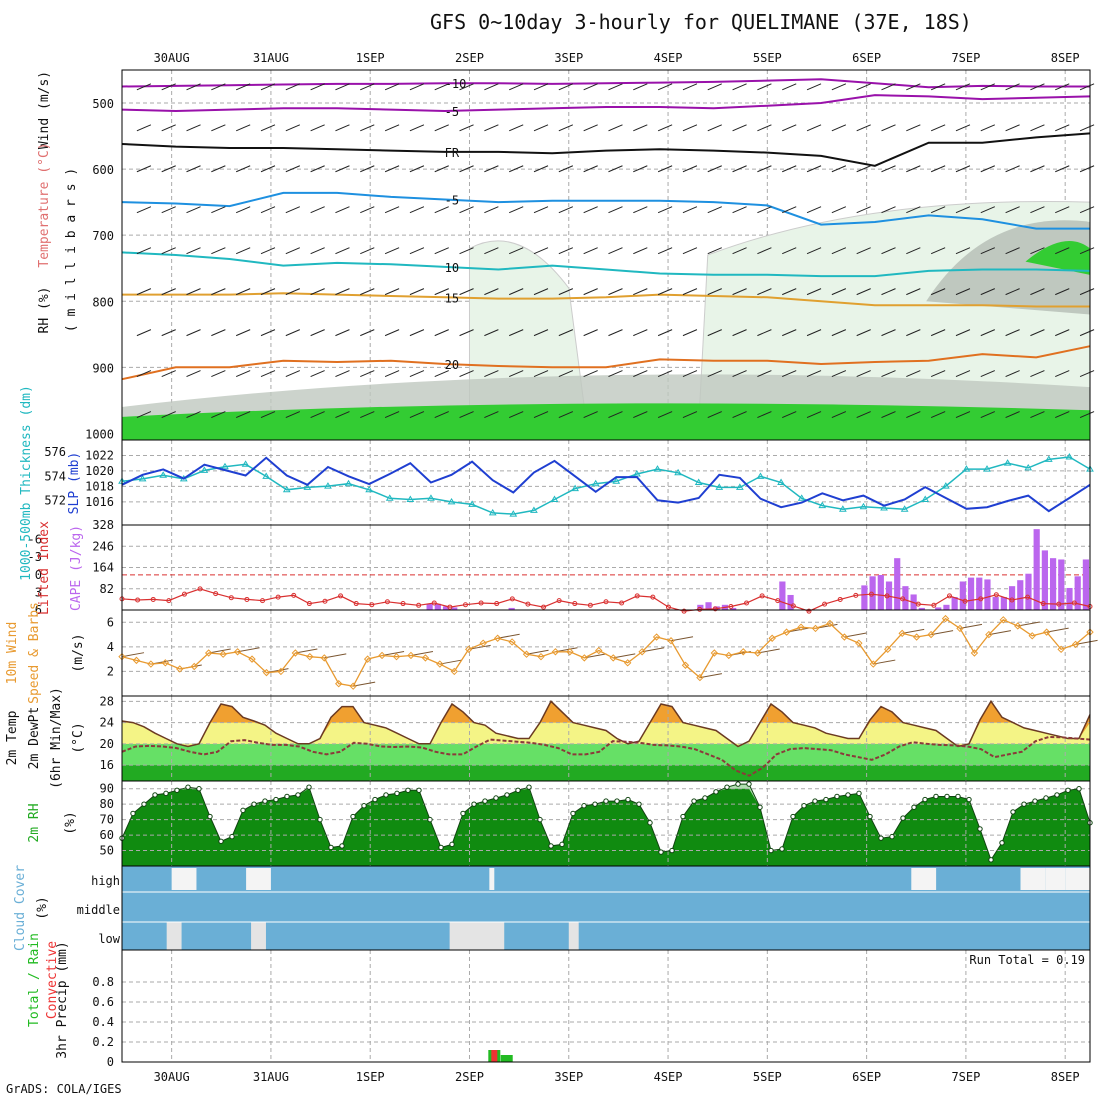  Describe the element at coordinates (38, 610) in the screenshot. I see `lifted-index-tick-label: 6` at that location.